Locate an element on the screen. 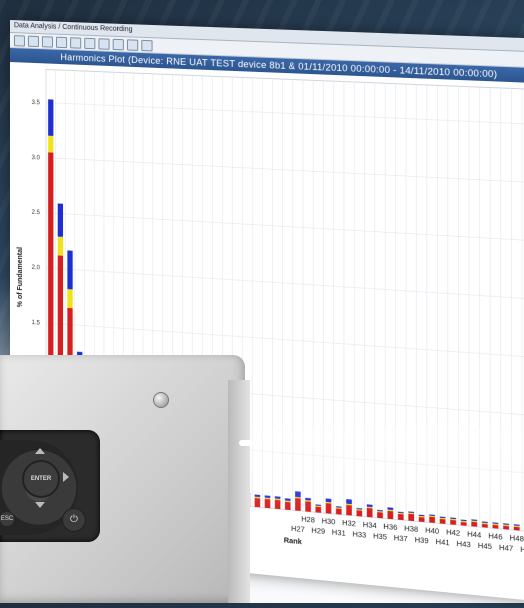 Image resolution: width=524 pixels, height=608 pixels. y-tick-label: 2.5 is located at coordinates (36, 213).